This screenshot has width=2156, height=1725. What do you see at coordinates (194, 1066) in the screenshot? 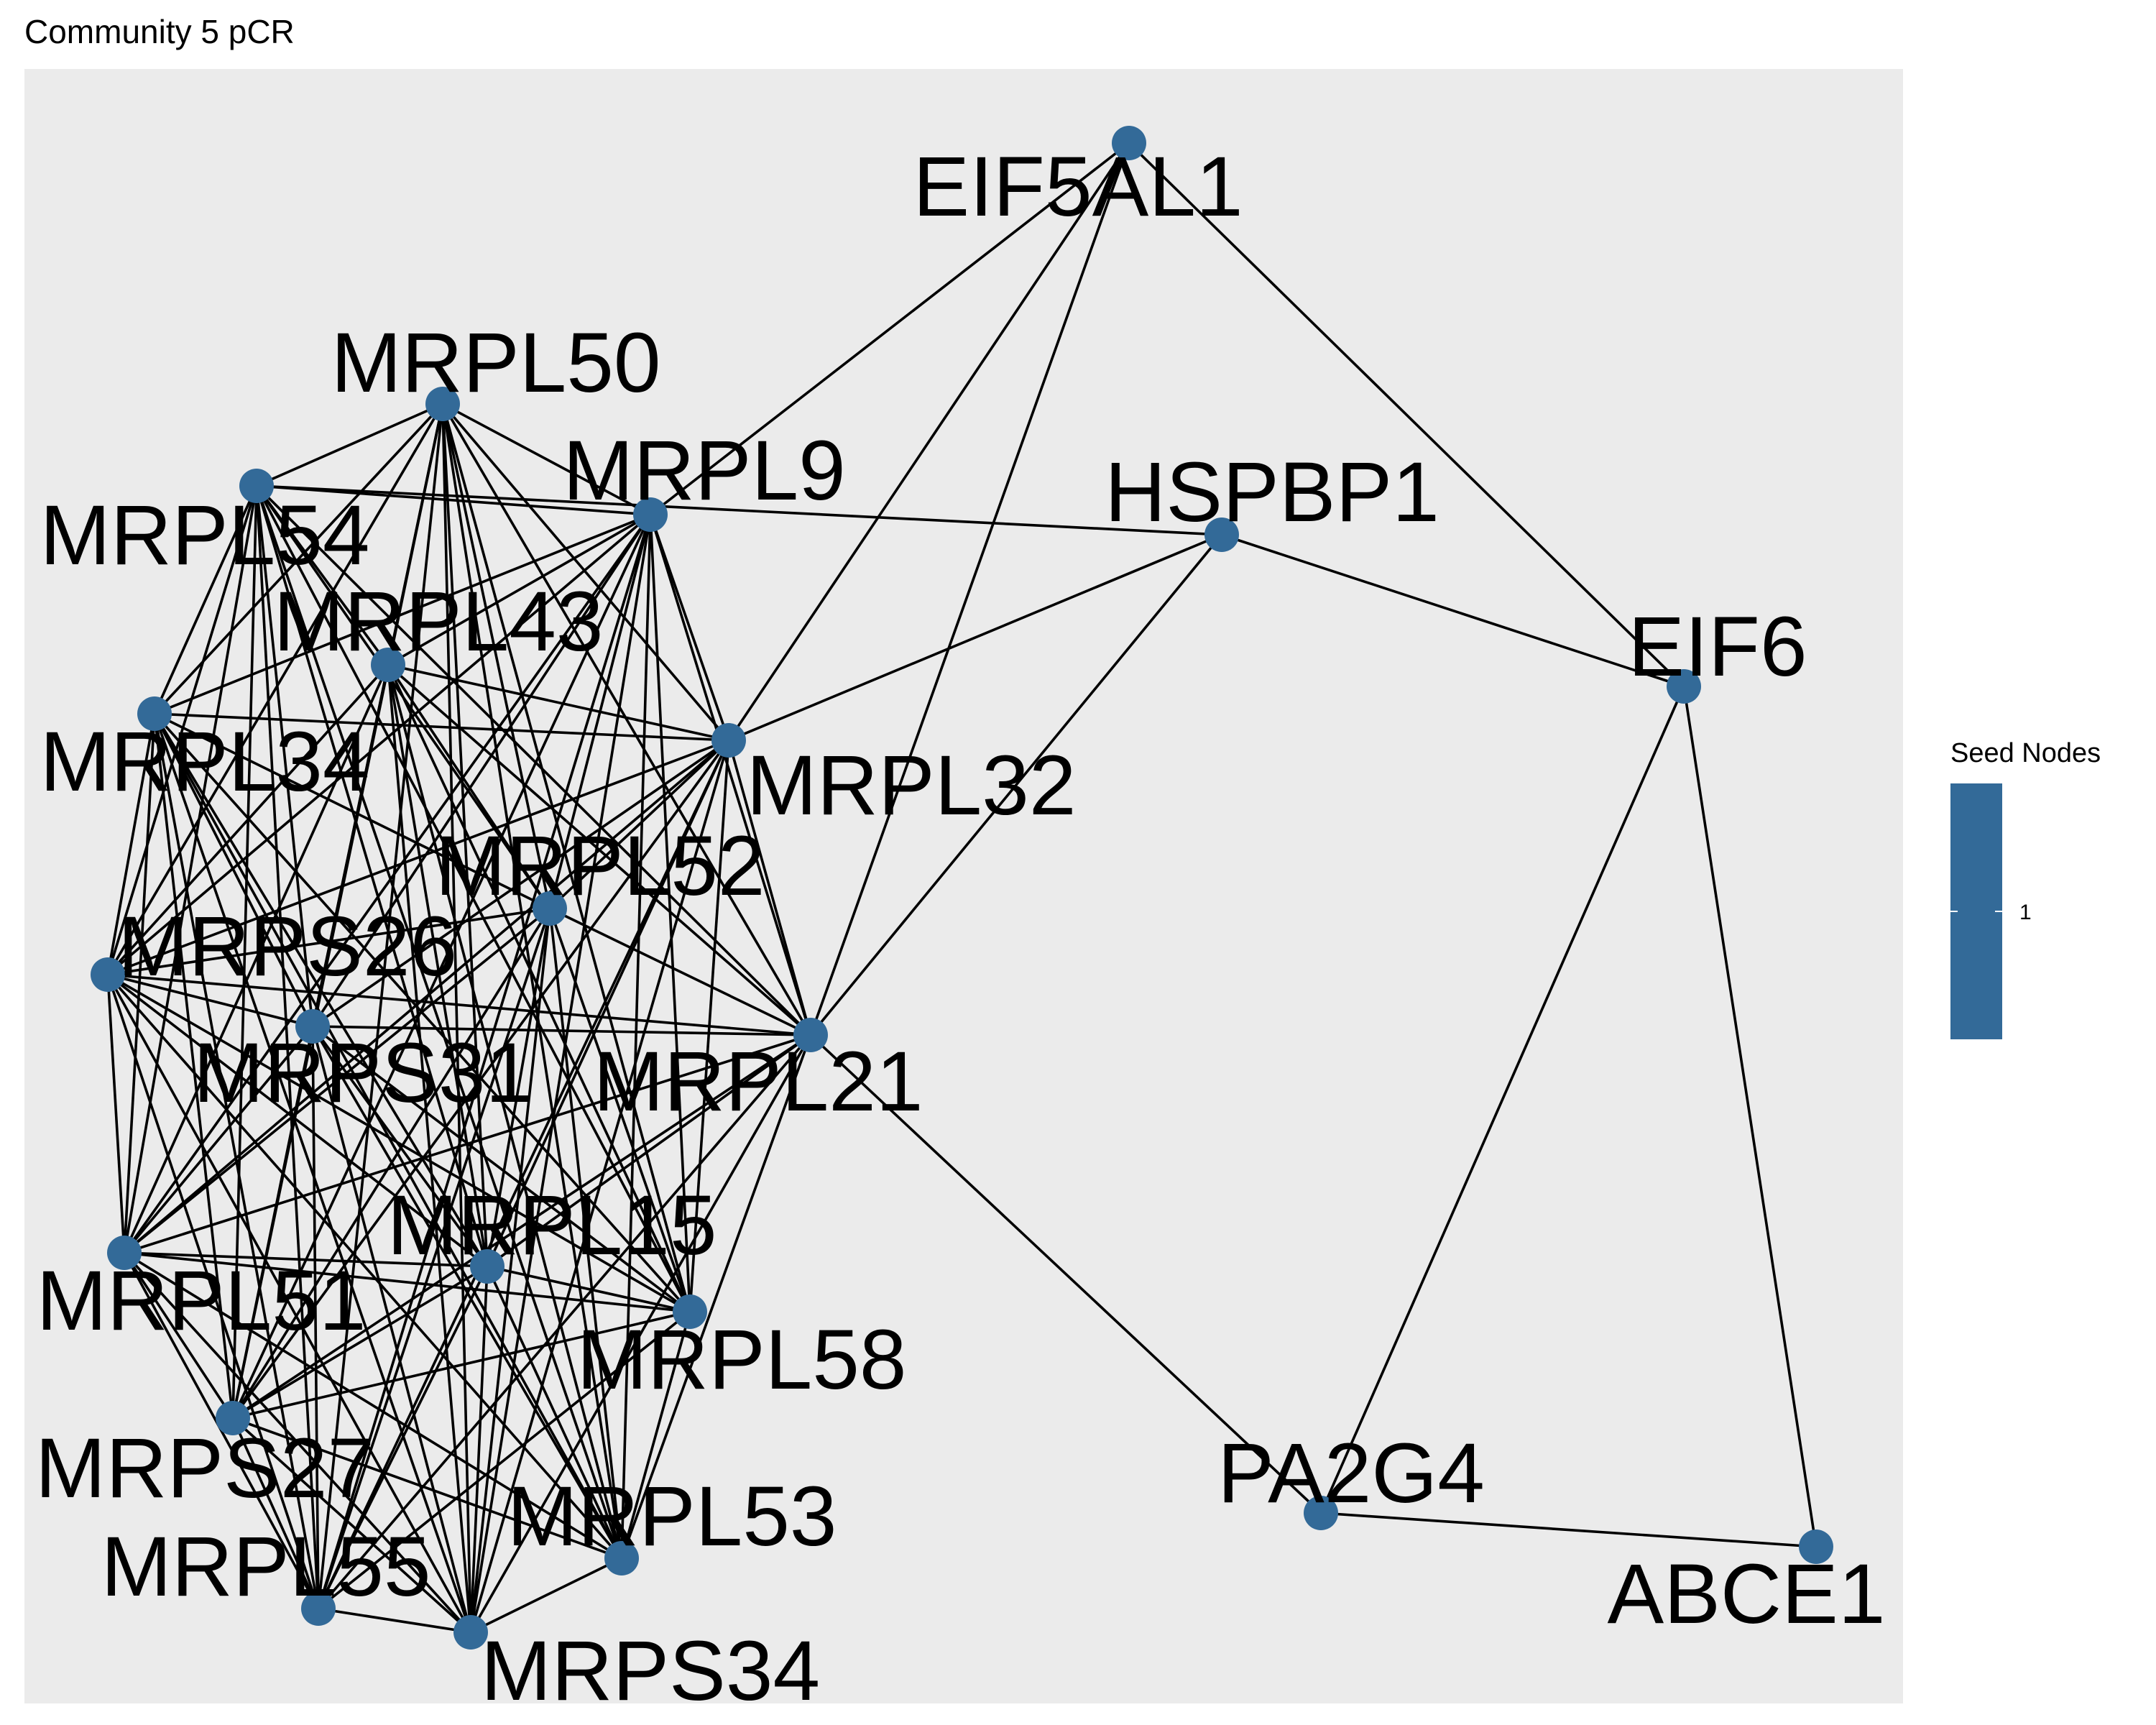
I see `edge-mrpl34-mrps27` at bounding box center [194, 1066].